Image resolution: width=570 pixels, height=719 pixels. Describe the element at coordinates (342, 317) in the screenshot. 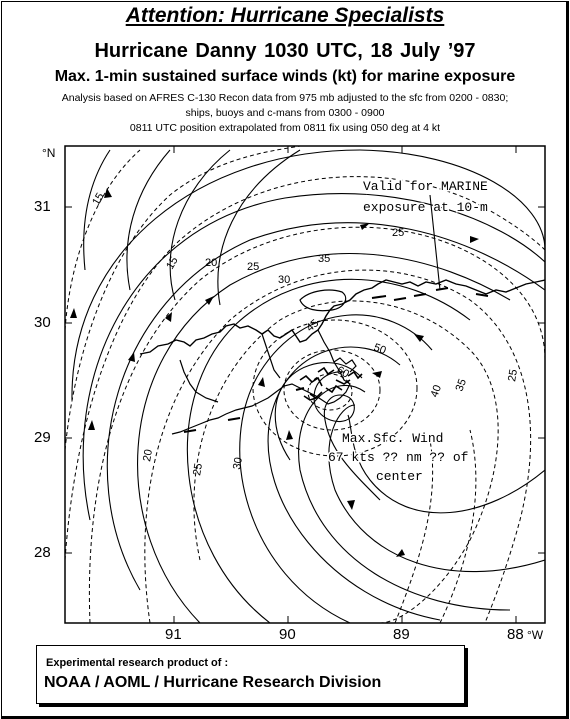

I see `coastline` at that location.